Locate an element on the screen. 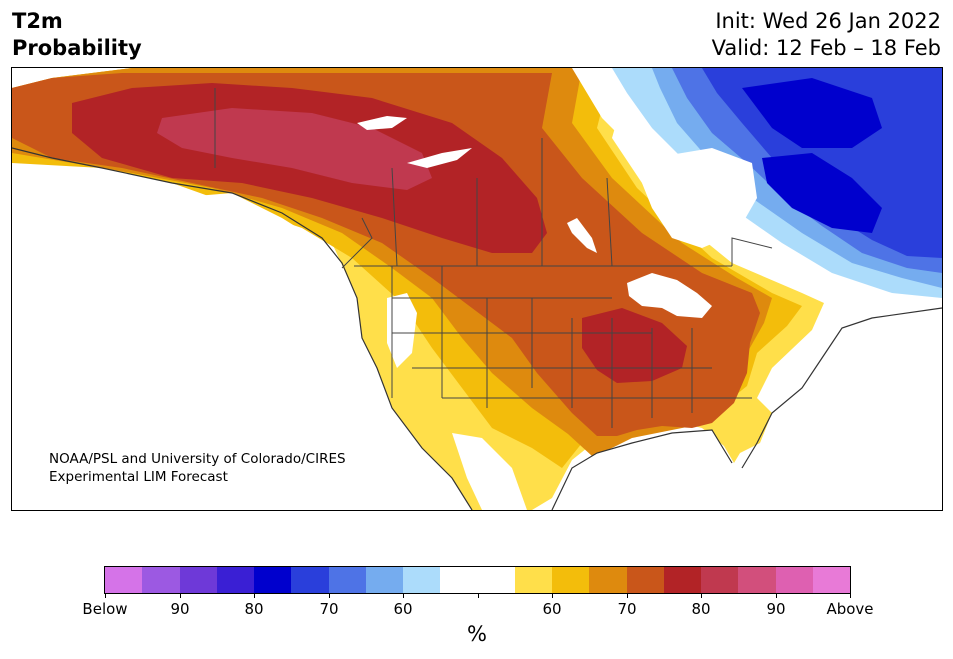 The height and width of the screenshot is (659, 953). gulf-of-mexico is located at coordinates (642, 470).